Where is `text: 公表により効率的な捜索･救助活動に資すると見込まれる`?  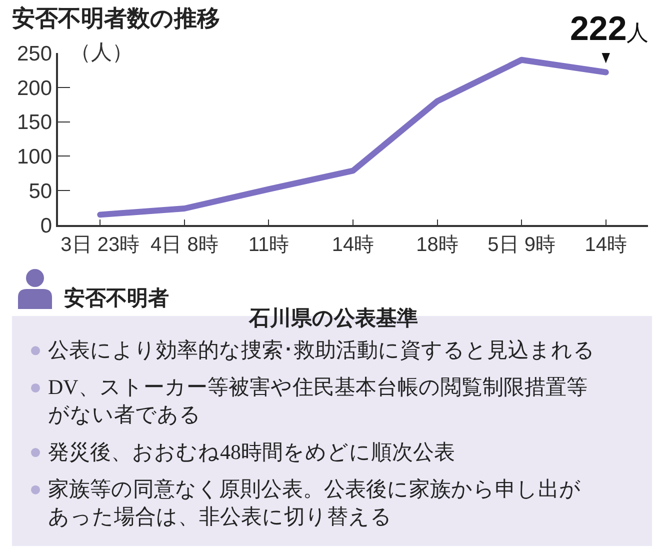 text: 公表により効率的な捜索･救助活動に資すると見込まれる is located at coordinates (321, 350).